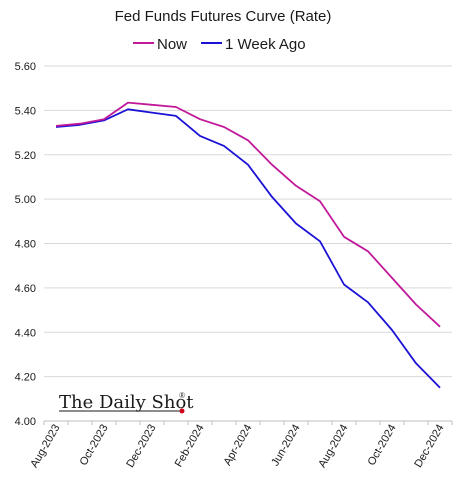 This screenshot has height=480, width=460. What do you see at coordinates (141, 446) in the screenshot?
I see `x-tick-label: Dec-2023` at bounding box center [141, 446].